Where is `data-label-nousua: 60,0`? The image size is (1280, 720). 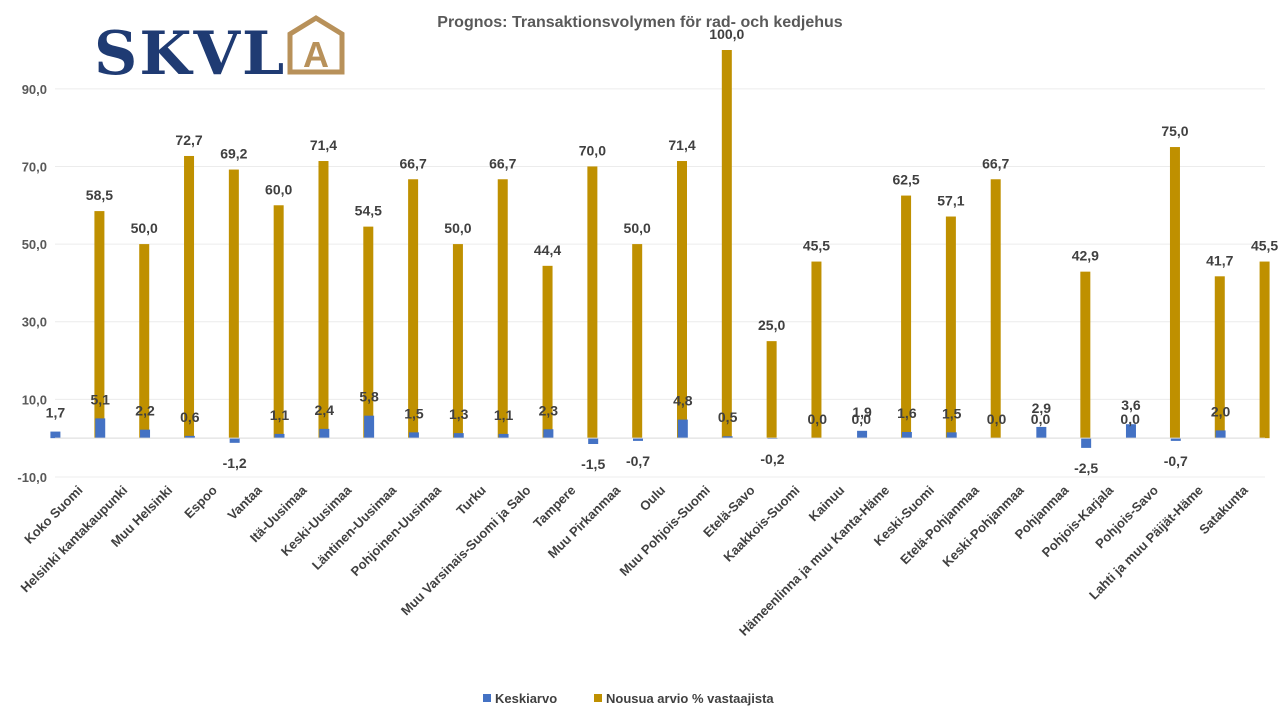
data-label-nousua: 60,0 is located at coordinates (278, 189).